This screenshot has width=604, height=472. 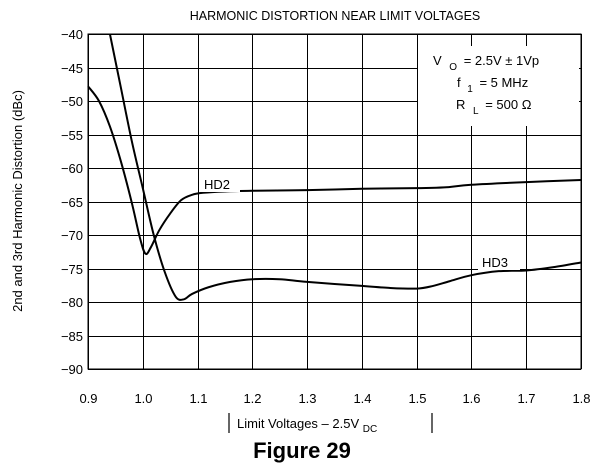 I want to click on condition-label-rl: R, so click(x=460, y=104).